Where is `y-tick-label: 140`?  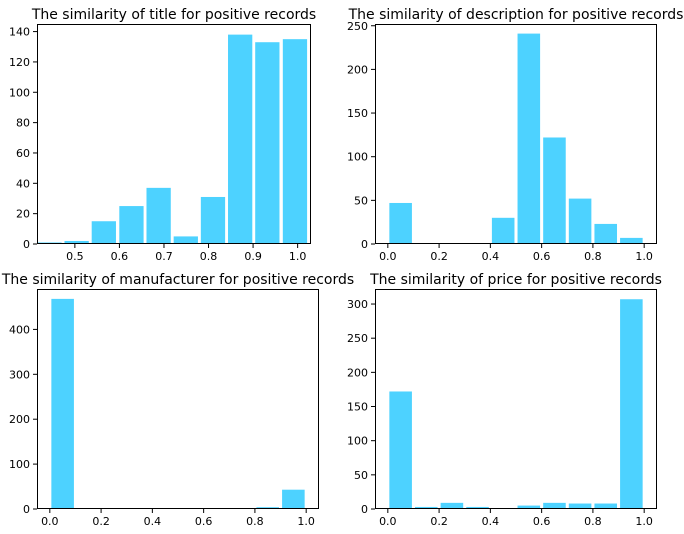 y-tick-label: 140 is located at coordinates (19, 32).